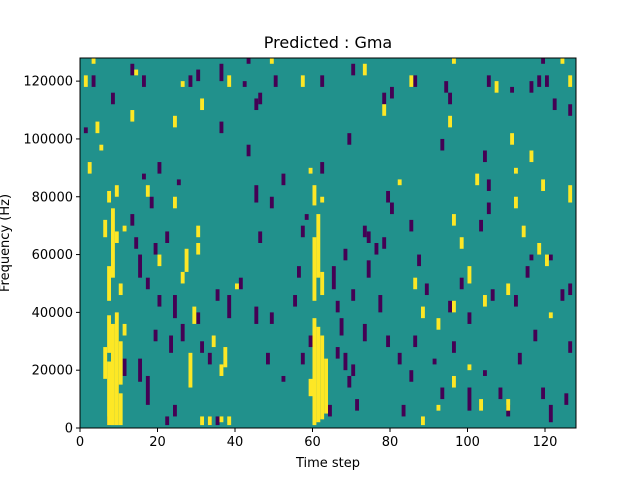  I want to click on y-axis: 0 20000 40000 60000 80000 100000 120000, so click(51, 256).